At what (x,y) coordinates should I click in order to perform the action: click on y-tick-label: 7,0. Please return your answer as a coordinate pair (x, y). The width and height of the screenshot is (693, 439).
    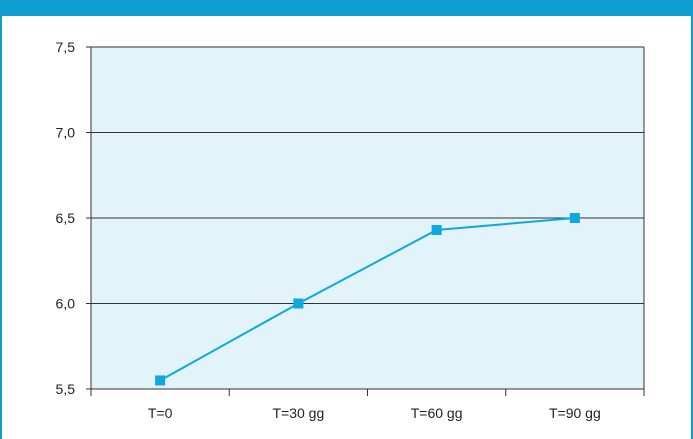
    Looking at the image, I should click on (66, 133).